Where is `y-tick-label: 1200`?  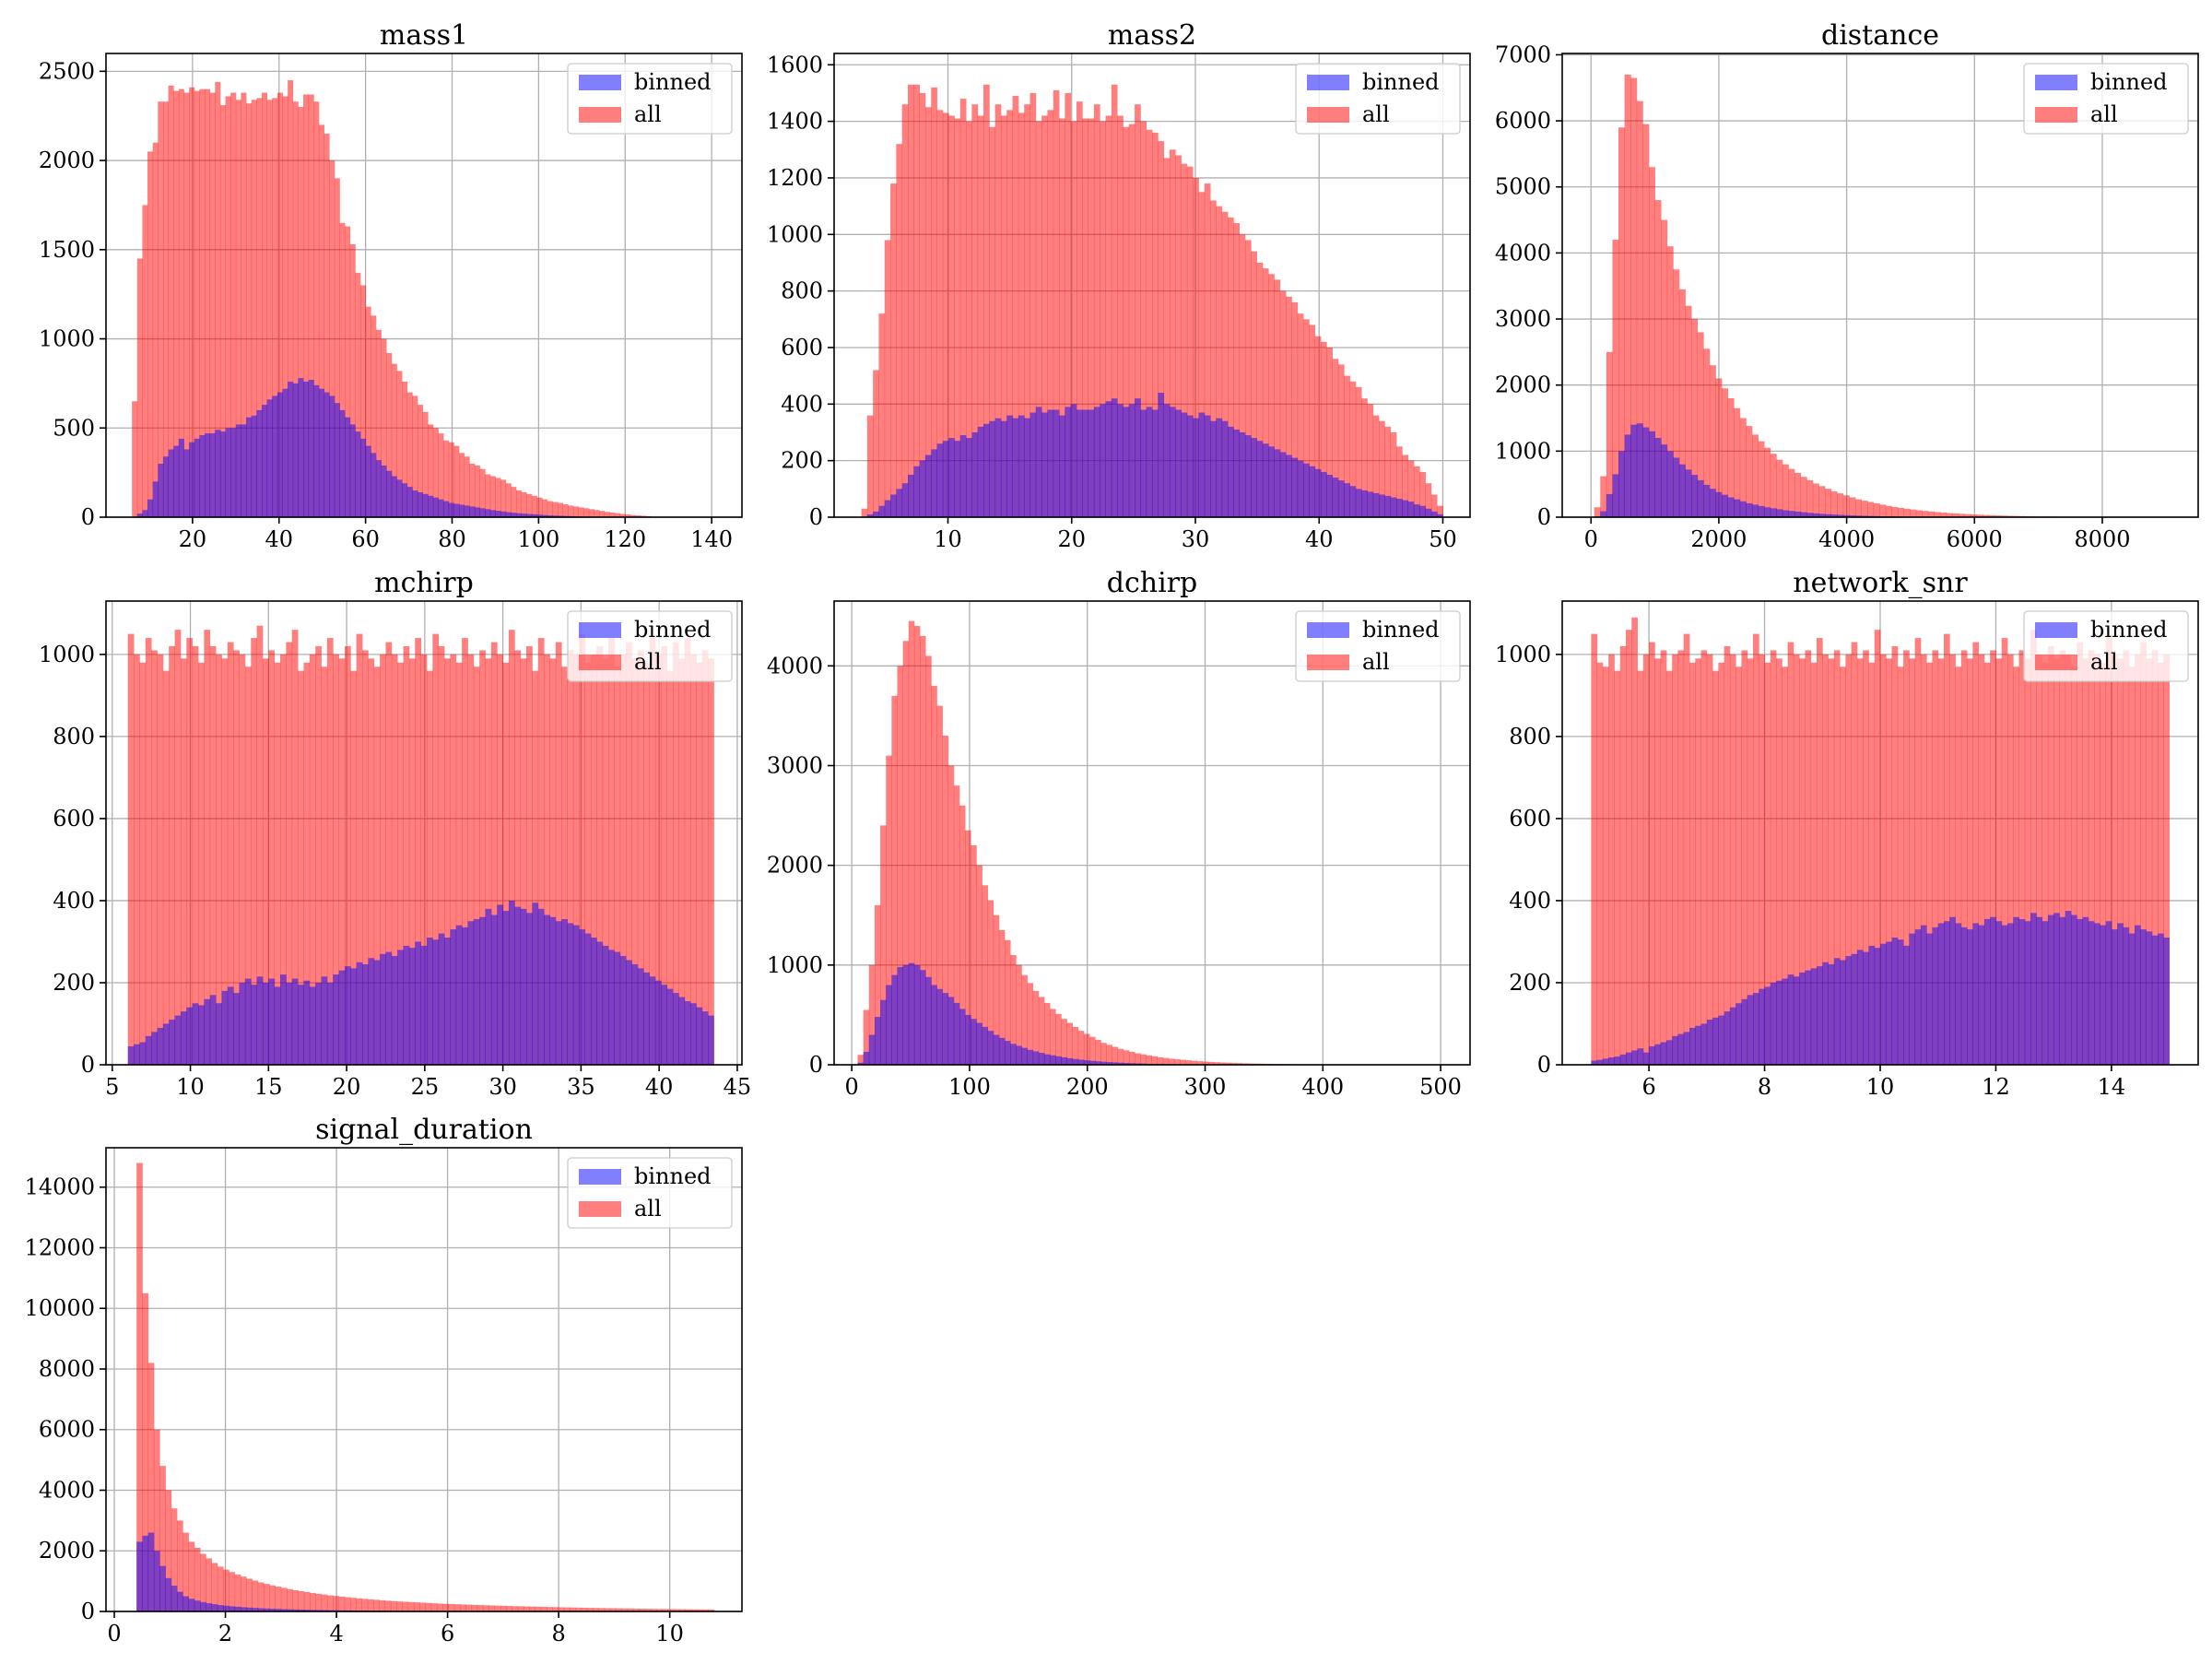
y-tick-label: 1200 is located at coordinates (795, 178).